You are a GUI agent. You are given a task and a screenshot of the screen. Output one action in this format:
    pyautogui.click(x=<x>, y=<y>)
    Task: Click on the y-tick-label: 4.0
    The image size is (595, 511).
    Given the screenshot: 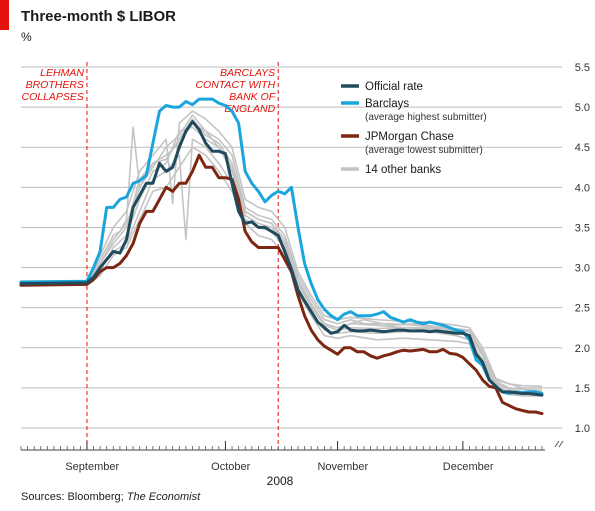 What is the action you would take?
    pyautogui.click(x=582, y=188)
    